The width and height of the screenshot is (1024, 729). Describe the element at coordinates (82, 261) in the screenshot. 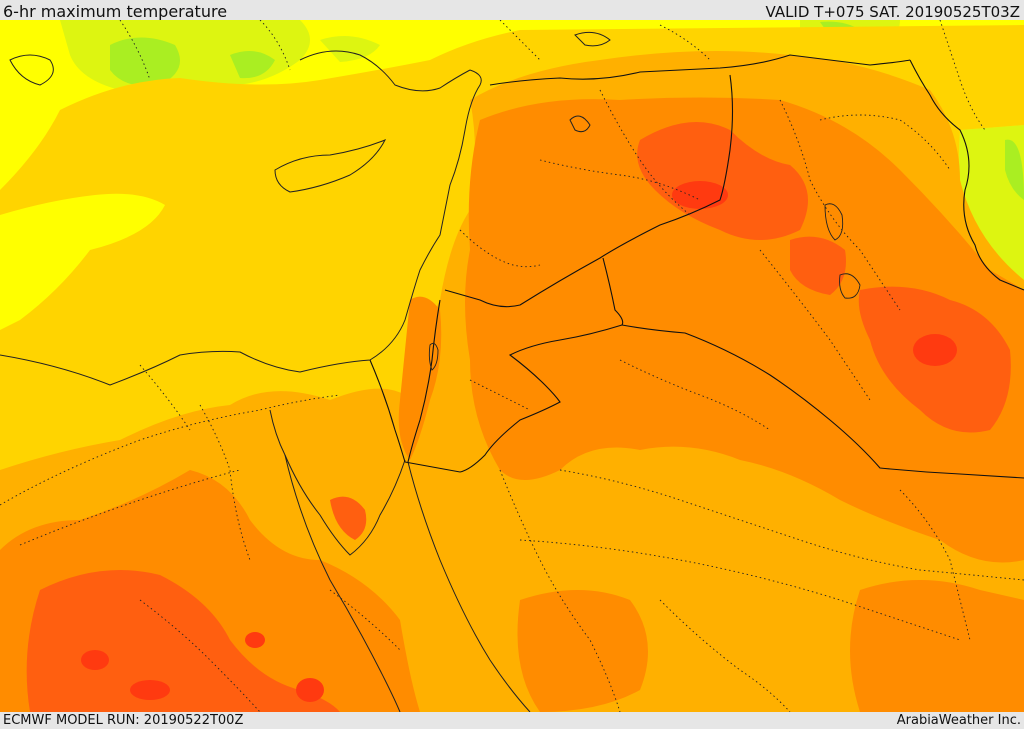

I see `sea-zone` at that location.